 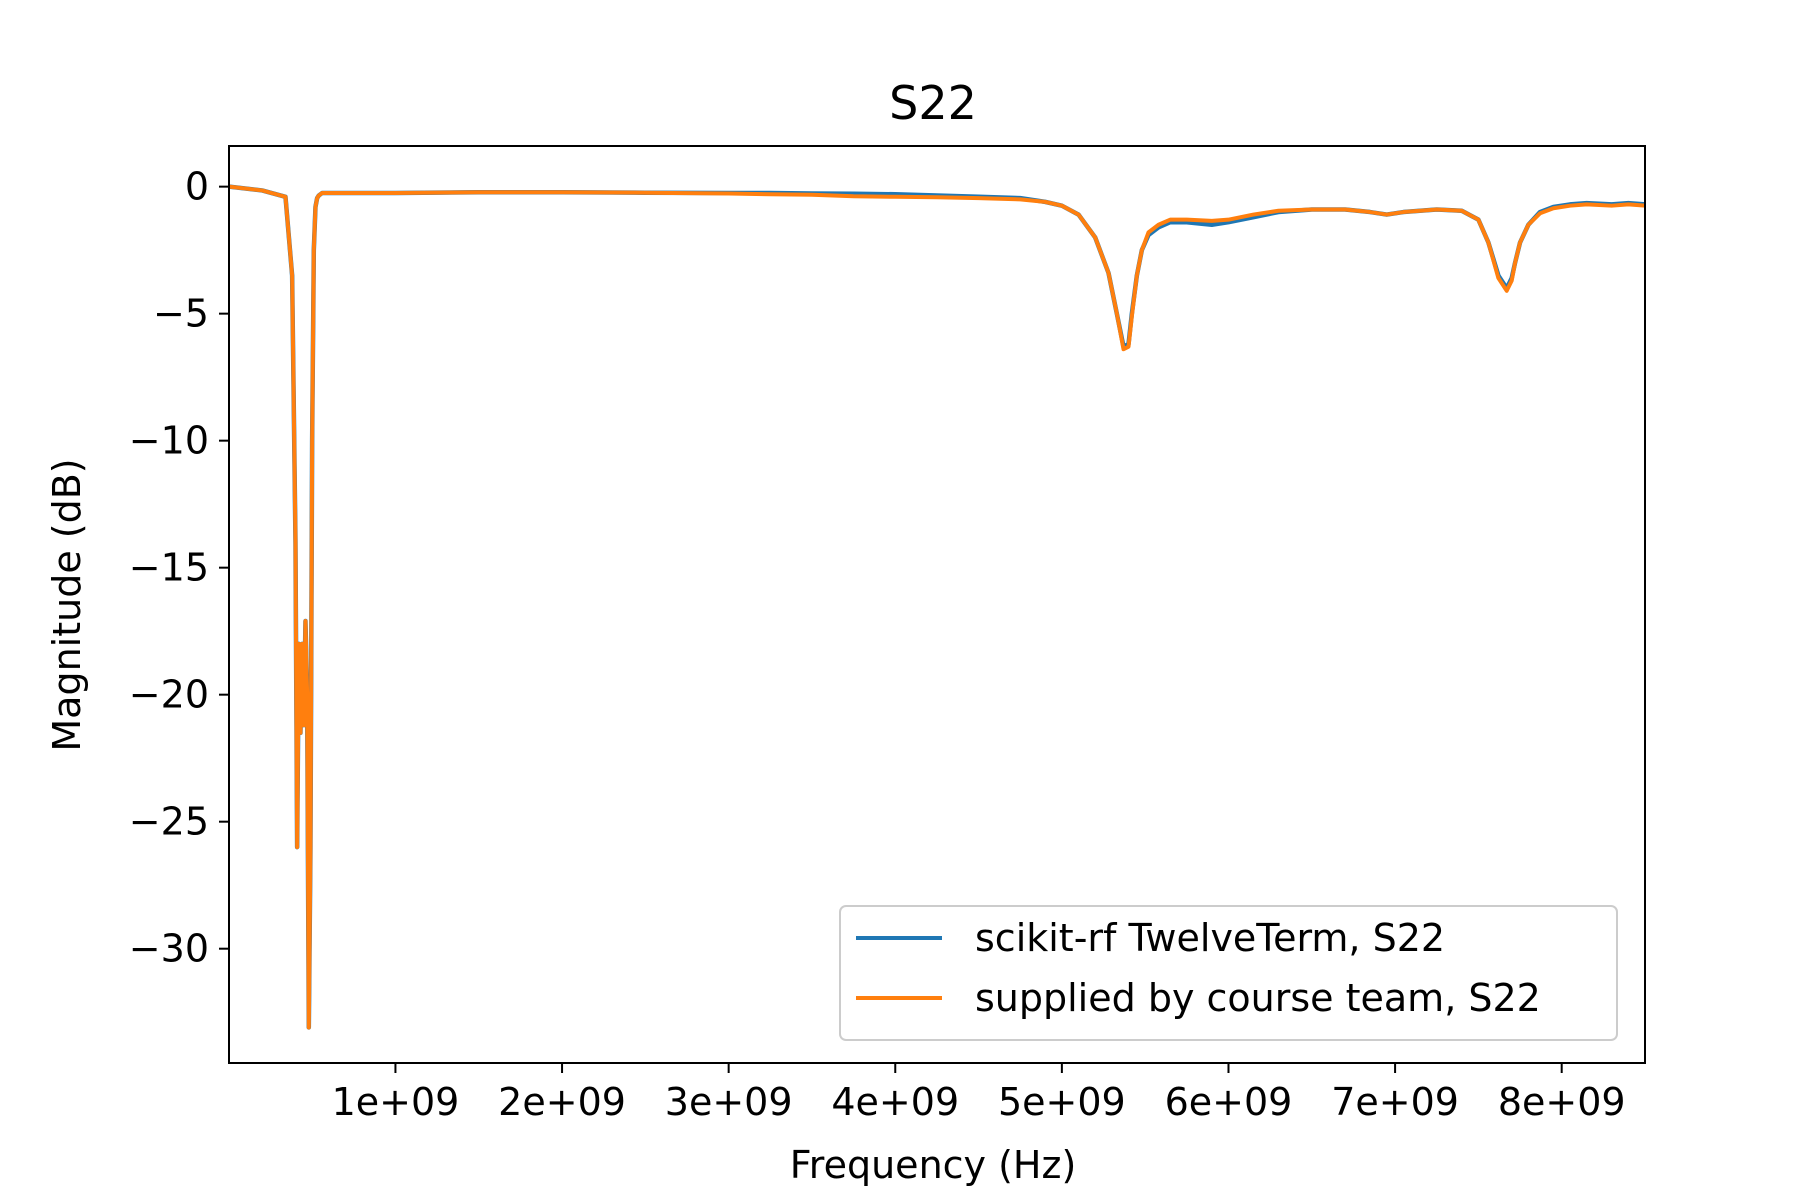 I want to click on y-tick-label: −10, so click(x=169, y=441).